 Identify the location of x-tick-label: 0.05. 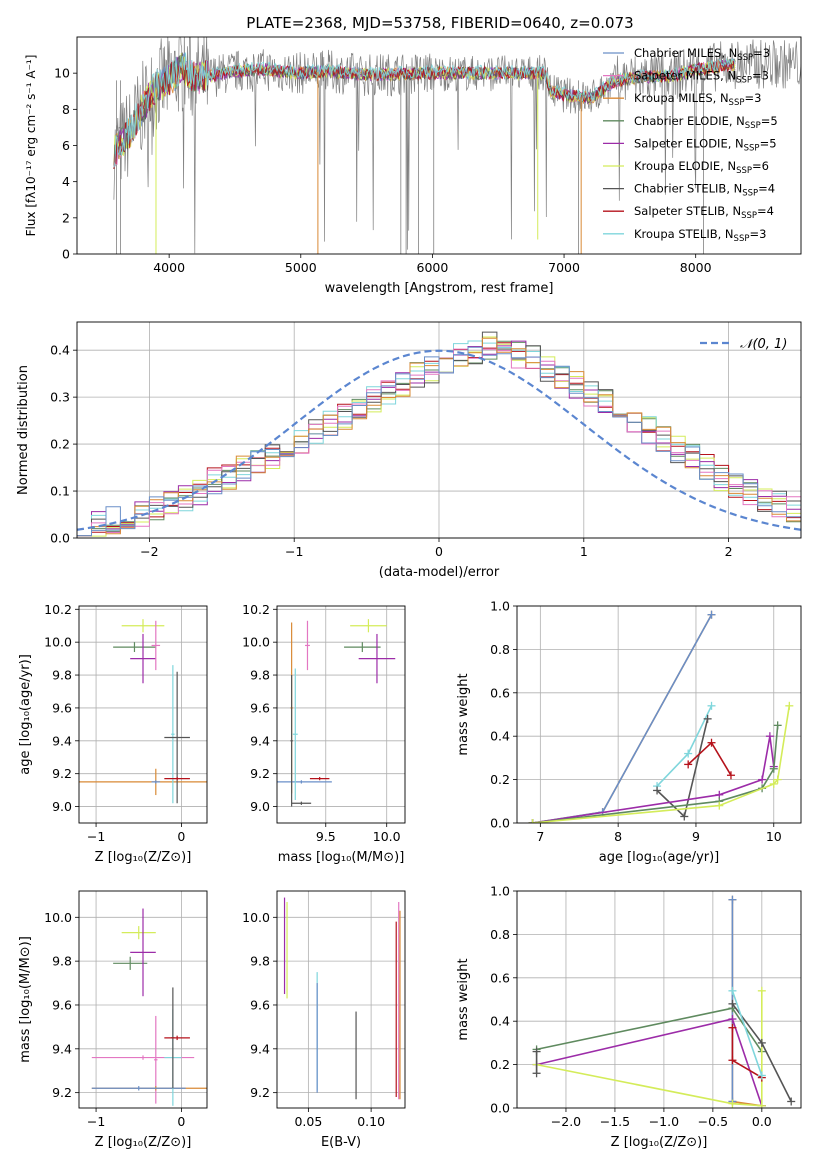
(308, 1121).